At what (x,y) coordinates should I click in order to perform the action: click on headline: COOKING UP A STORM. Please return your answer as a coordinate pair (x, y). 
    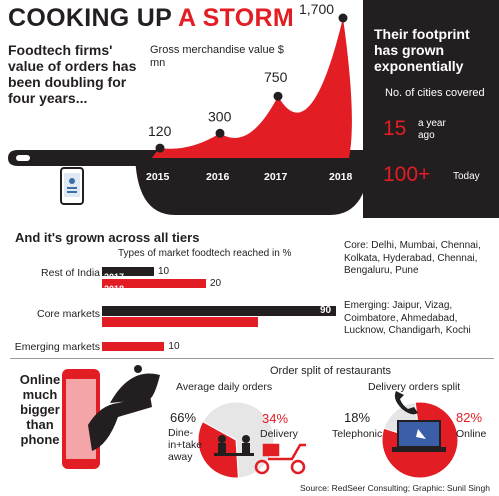
    Looking at the image, I should click on (151, 18).